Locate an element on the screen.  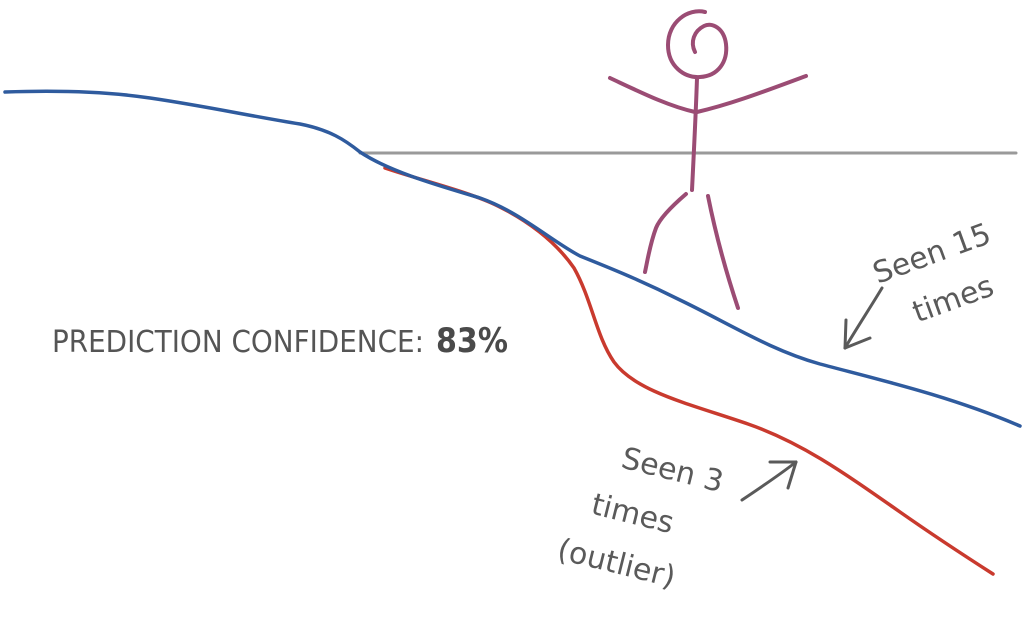
annotation-red-line2: times is located at coordinates (632, 514).